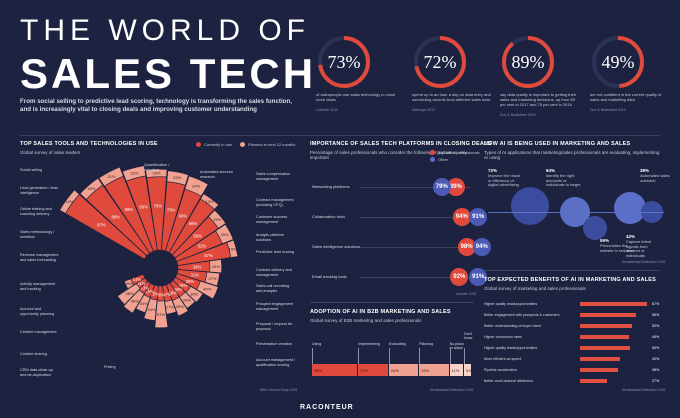 This screenshot has width=680, height=418. What do you see at coordinates (165, 30) in the screenshot?
I see `title-line1: THE WORLD OF` at bounding box center [165, 30].